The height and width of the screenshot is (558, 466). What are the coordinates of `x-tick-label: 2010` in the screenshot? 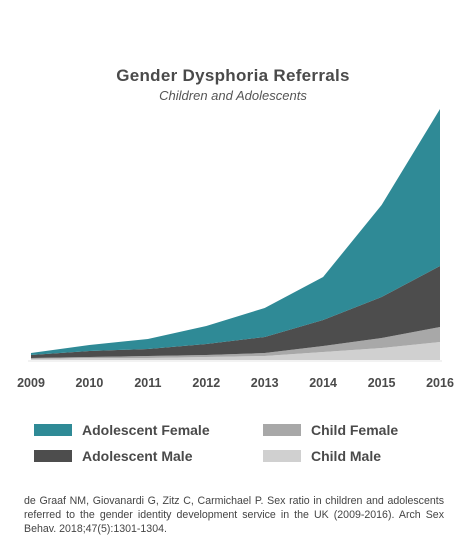 It's located at (89, 383).